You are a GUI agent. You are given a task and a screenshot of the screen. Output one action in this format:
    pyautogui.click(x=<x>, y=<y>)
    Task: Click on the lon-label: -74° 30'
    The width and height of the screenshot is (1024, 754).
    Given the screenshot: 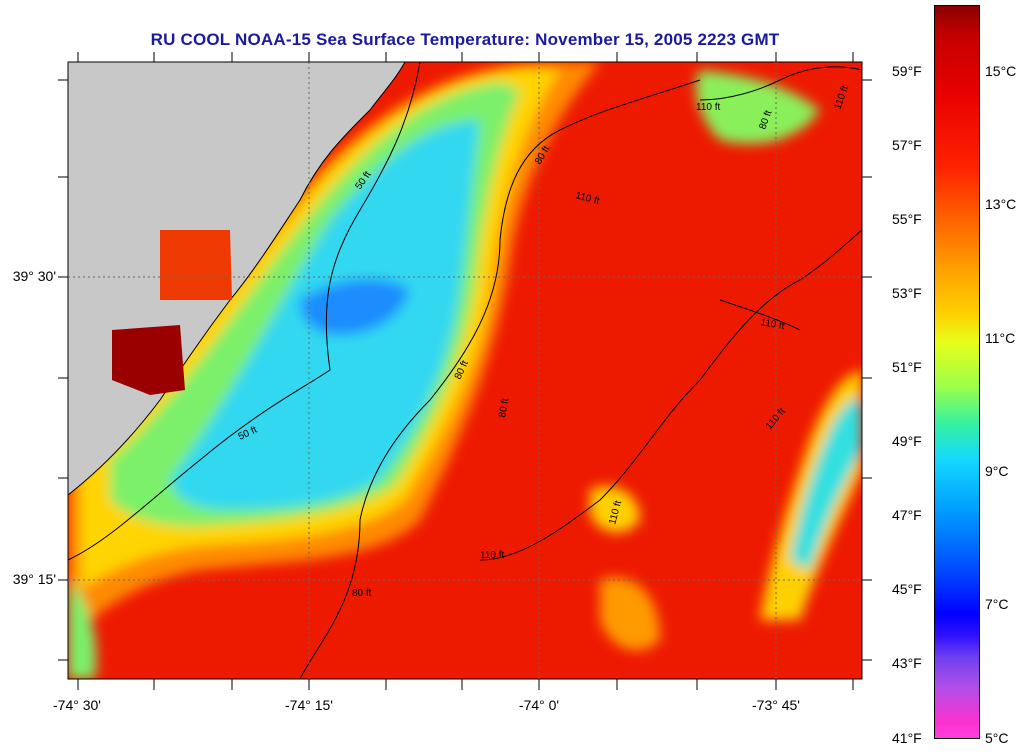 What is the action you would take?
    pyautogui.click(x=77, y=705)
    